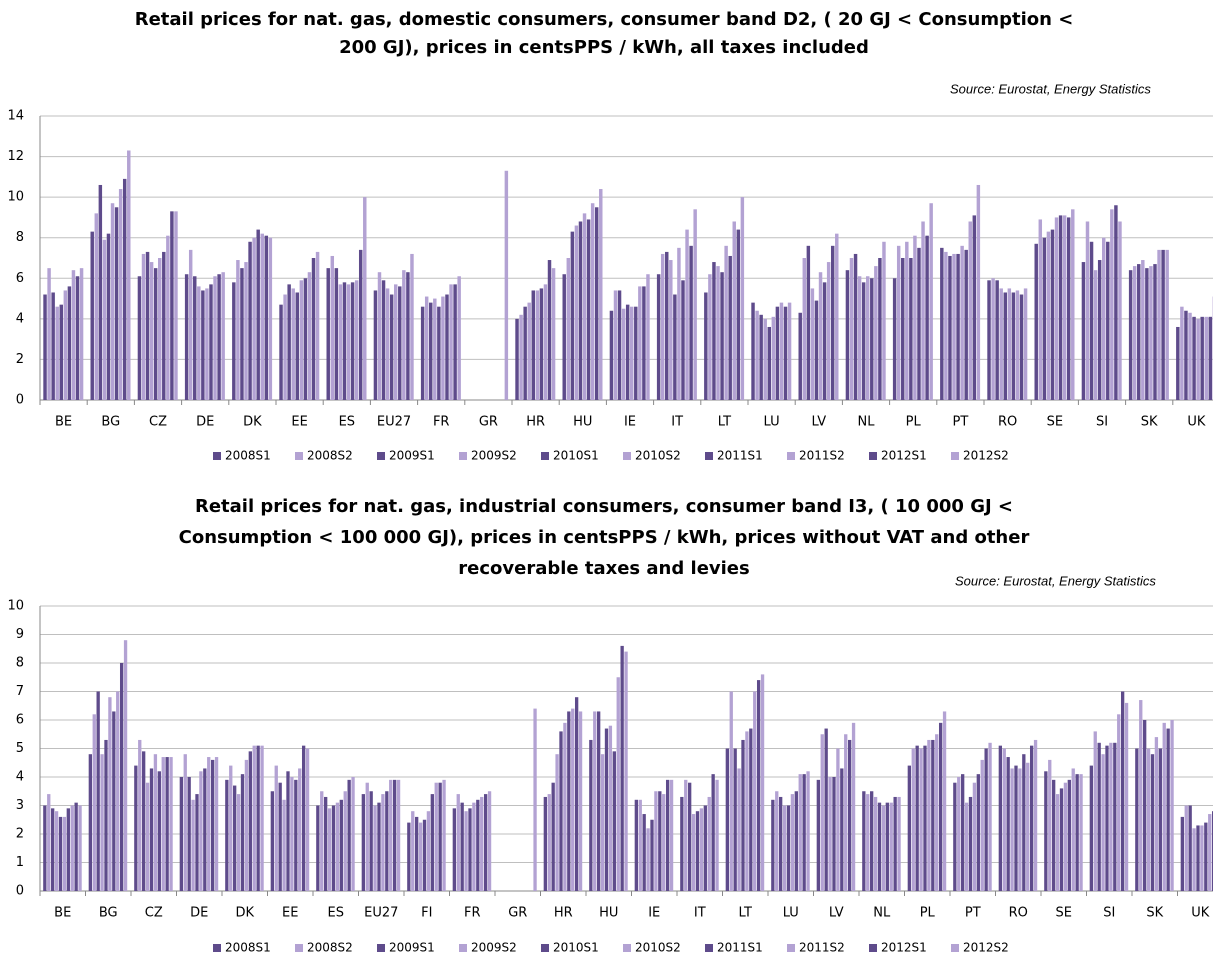 The image size is (1213, 957). Describe the element at coordinates (582, 422) in the screenshot. I see `x-tick-label: HU` at that location.